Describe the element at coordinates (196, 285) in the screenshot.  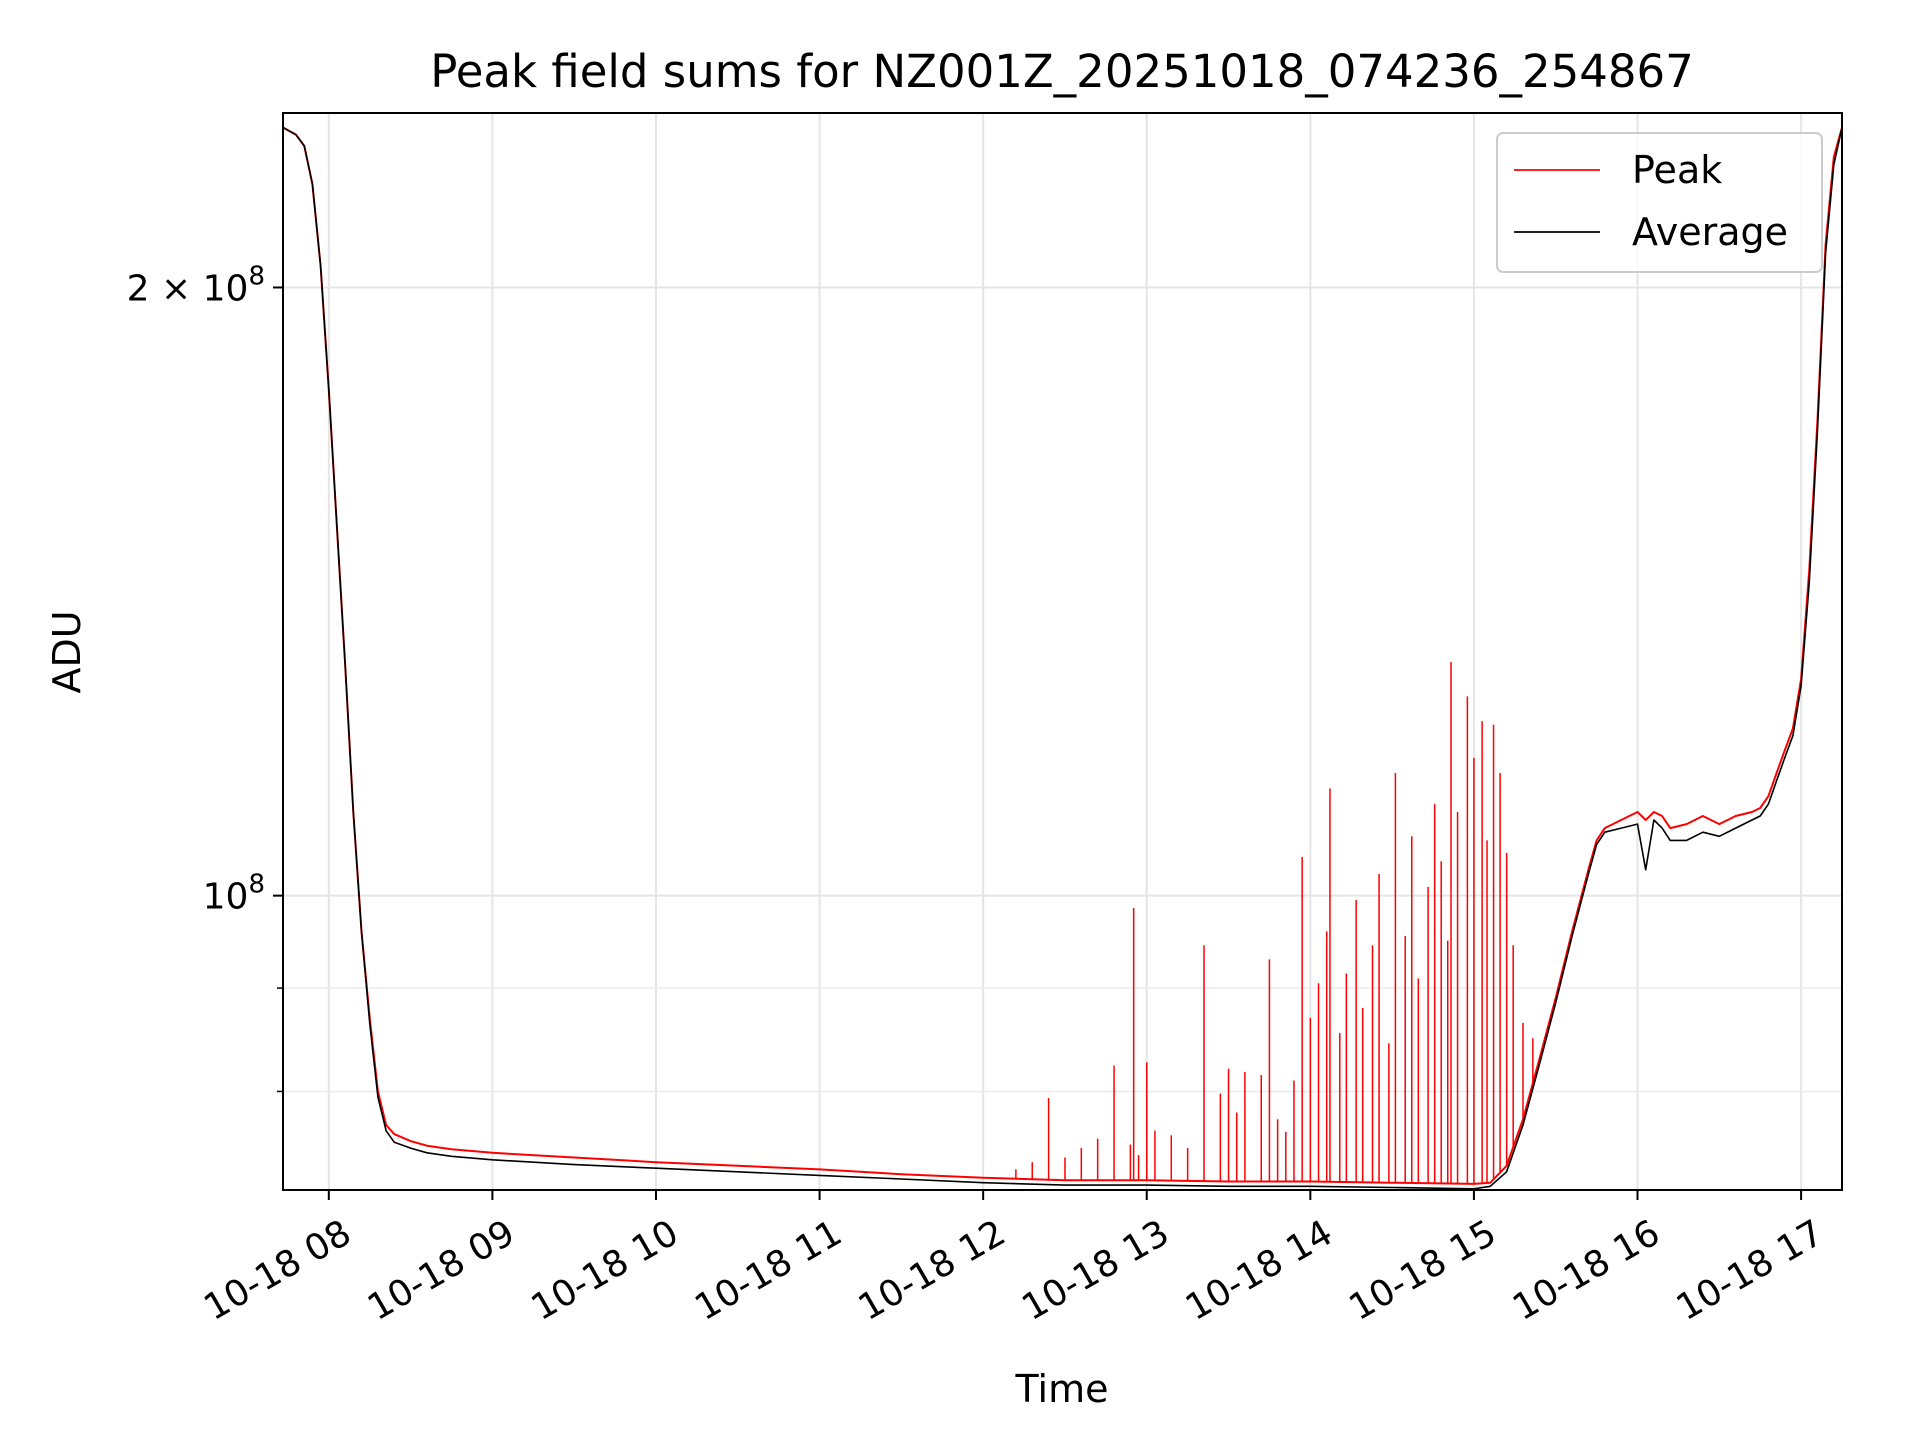
I see `y-tick-label: 2 × 108` at that location.